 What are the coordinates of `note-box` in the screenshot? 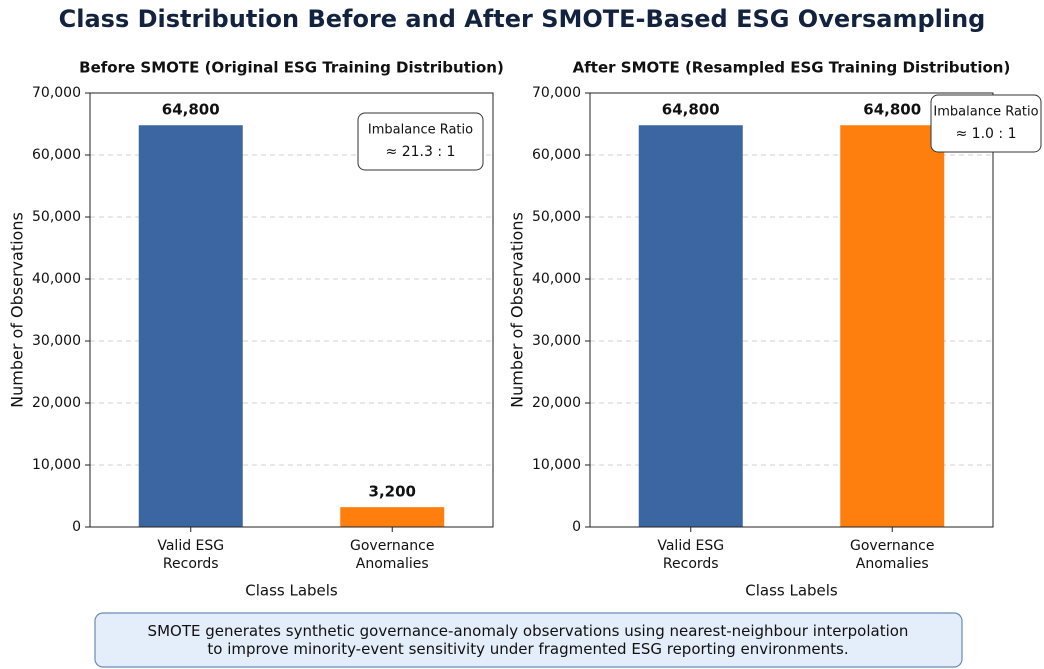 It's located at (528, 640).